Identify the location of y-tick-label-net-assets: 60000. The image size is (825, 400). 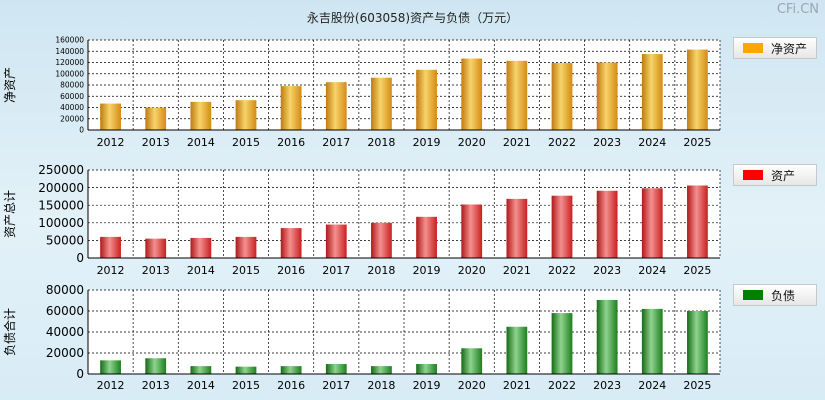
(72, 96).